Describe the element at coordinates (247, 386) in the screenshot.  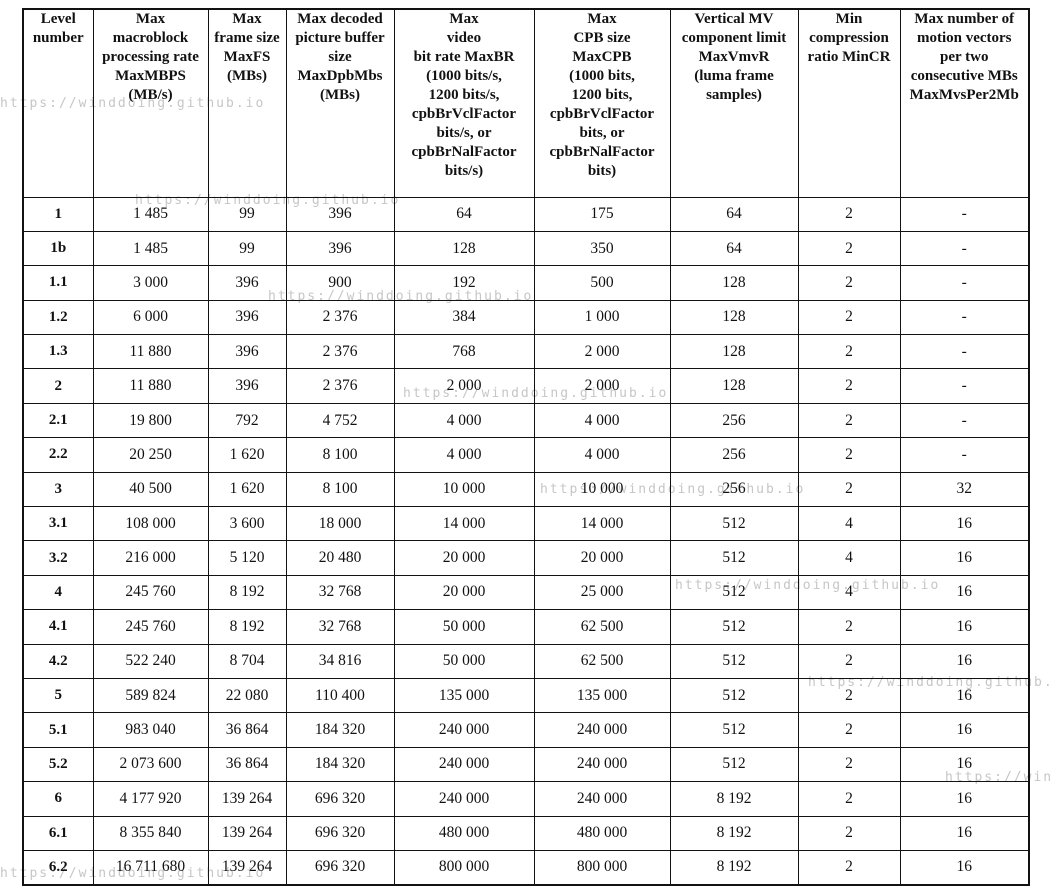
I see `value-cell: 396` at that location.